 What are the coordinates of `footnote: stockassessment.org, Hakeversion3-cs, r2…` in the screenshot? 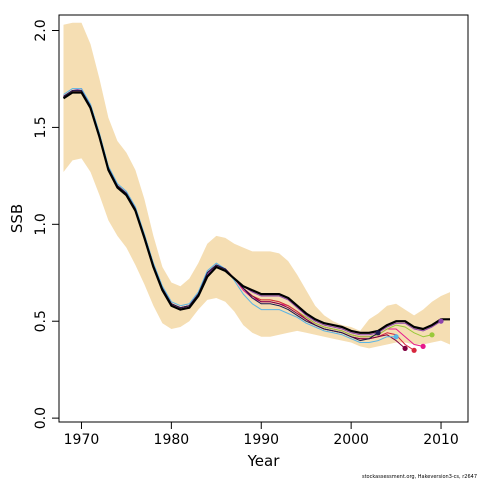 It's located at (419, 477).